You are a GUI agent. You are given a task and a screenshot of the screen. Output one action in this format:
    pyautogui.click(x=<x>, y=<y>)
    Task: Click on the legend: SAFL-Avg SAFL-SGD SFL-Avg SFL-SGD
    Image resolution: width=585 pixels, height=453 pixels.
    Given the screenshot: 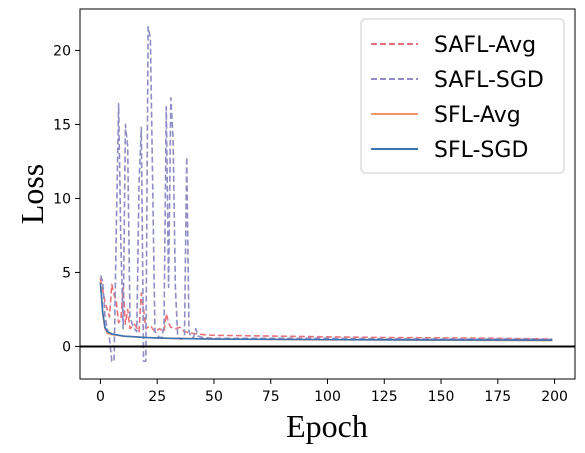 What is the action you would take?
    pyautogui.click(x=462, y=96)
    